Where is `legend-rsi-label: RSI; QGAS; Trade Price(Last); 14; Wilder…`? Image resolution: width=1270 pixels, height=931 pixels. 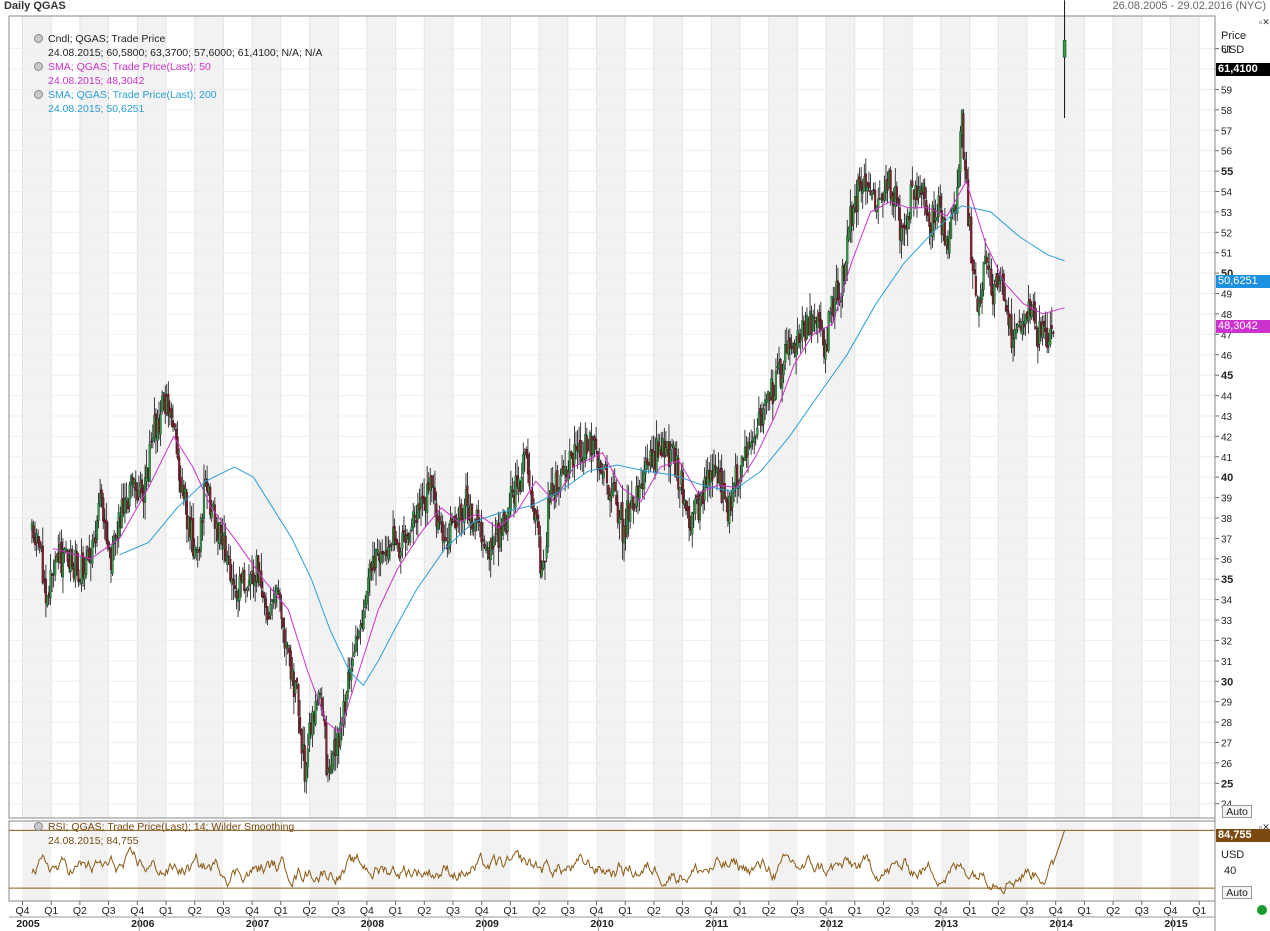 legend-rsi-label: RSI; QGAS; Trade Price(Last); 14; Wilder… is located at coordinates (171, 827).